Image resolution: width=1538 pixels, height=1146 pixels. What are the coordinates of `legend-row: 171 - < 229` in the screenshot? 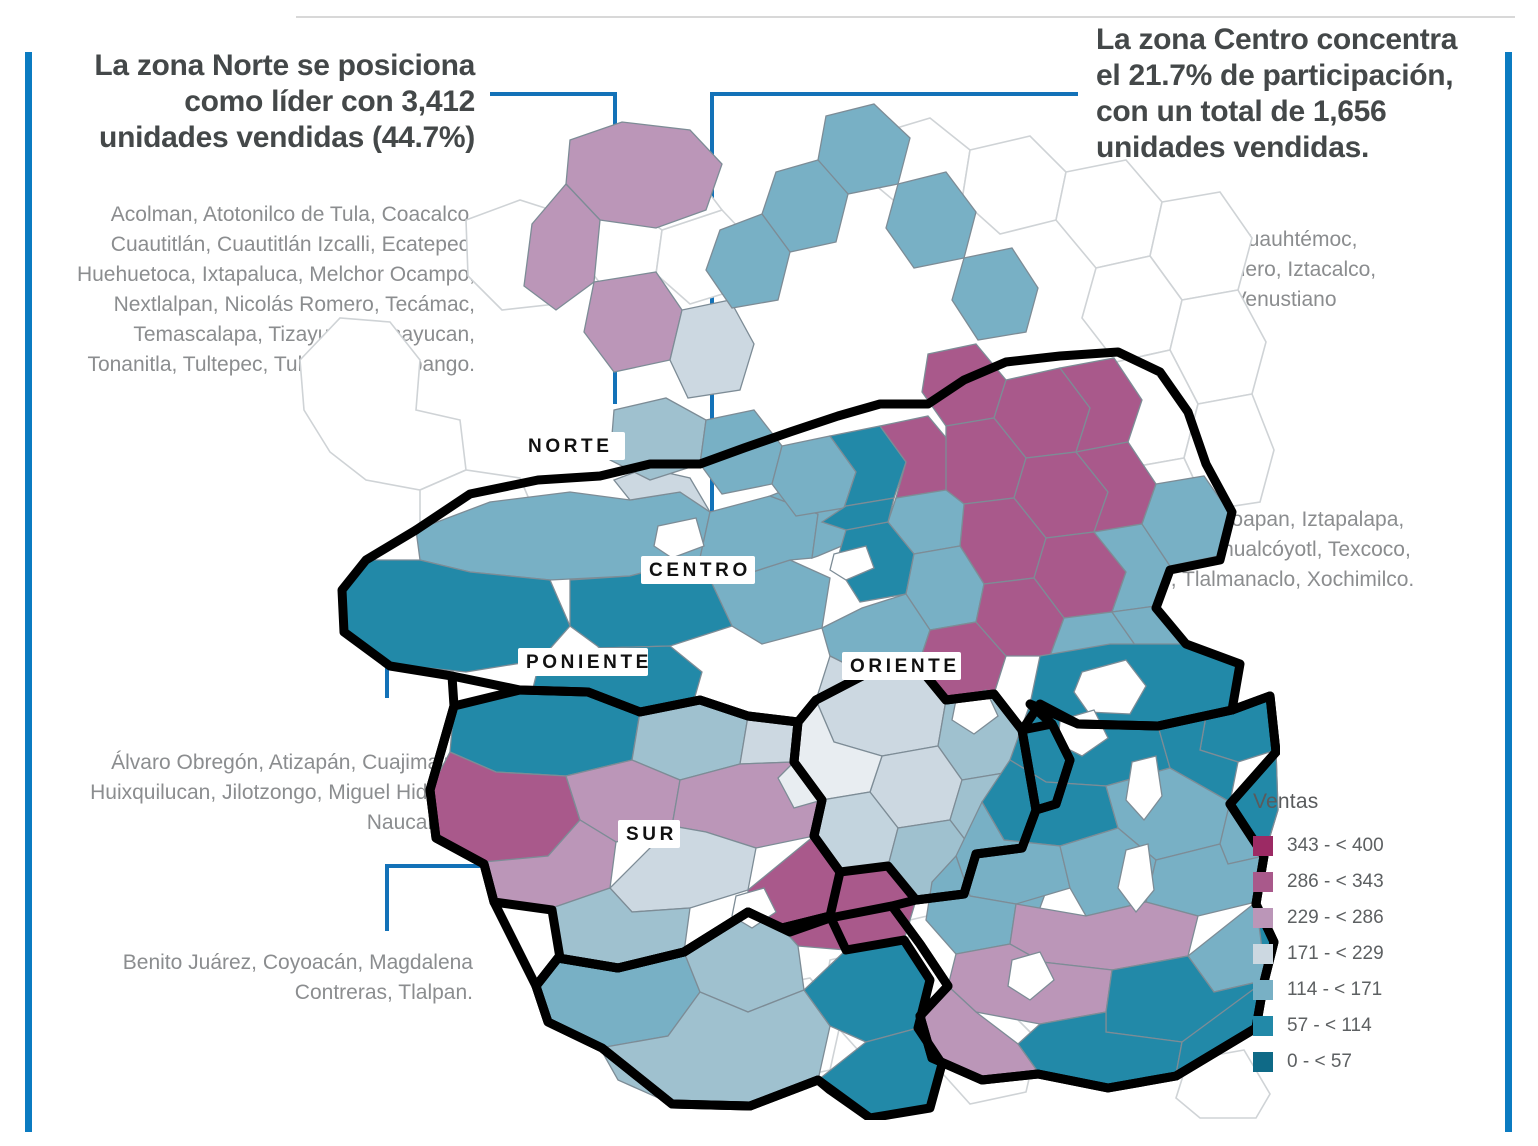 It's located at (1353, 954).